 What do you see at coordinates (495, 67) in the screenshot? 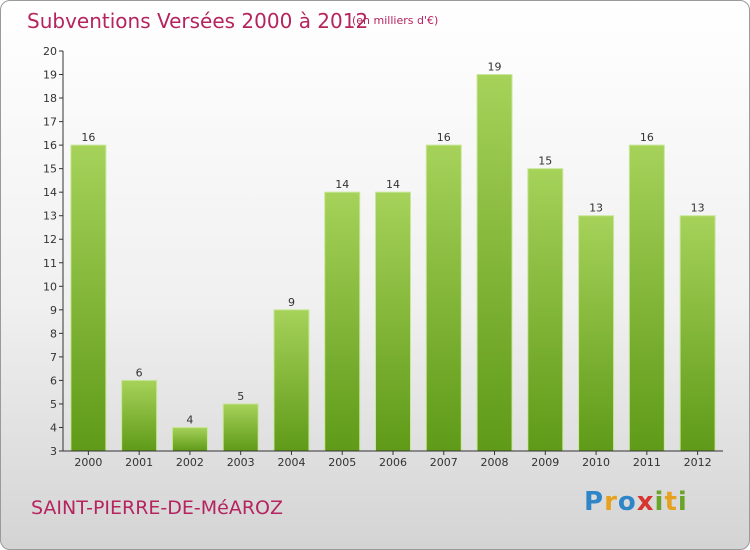
I see `bar-value-label: 19` at bounding box center [495, 67].